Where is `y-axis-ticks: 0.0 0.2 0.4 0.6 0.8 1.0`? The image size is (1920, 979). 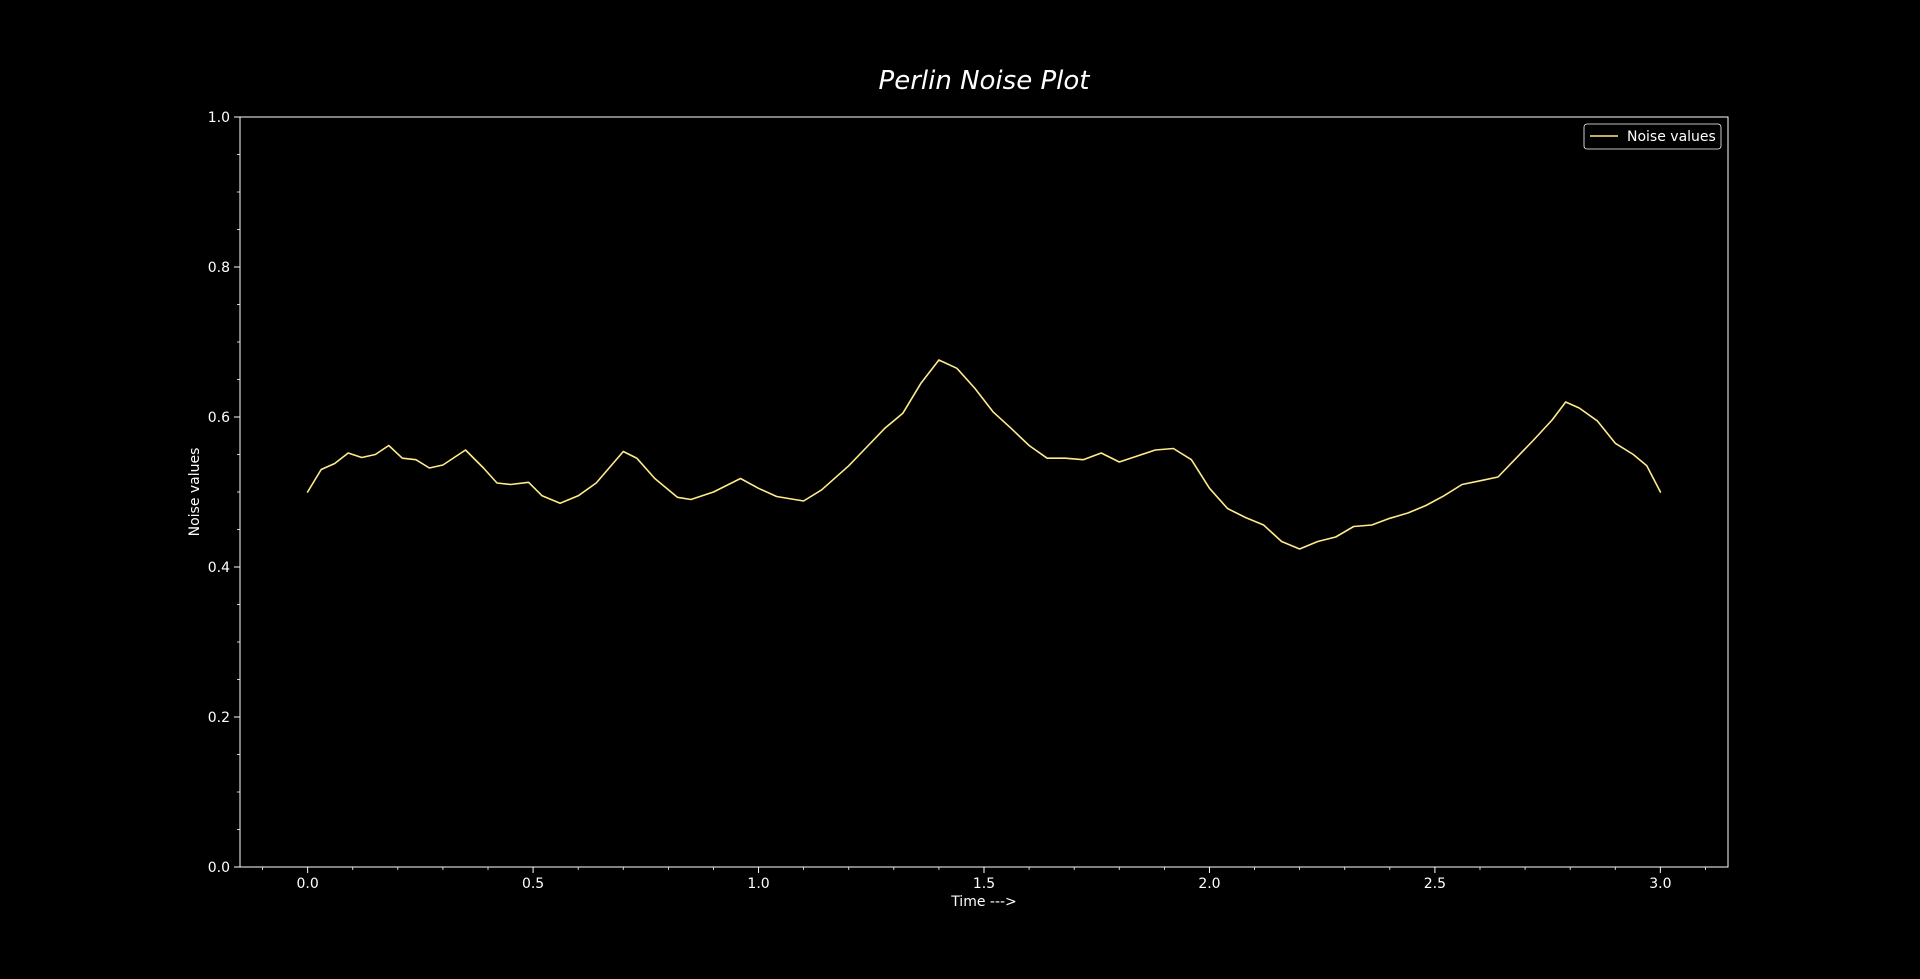 y-axis-ticks: 0.0 0.2 0.4 0.6 0.8 1.0 is located at coordinates (224, 493).